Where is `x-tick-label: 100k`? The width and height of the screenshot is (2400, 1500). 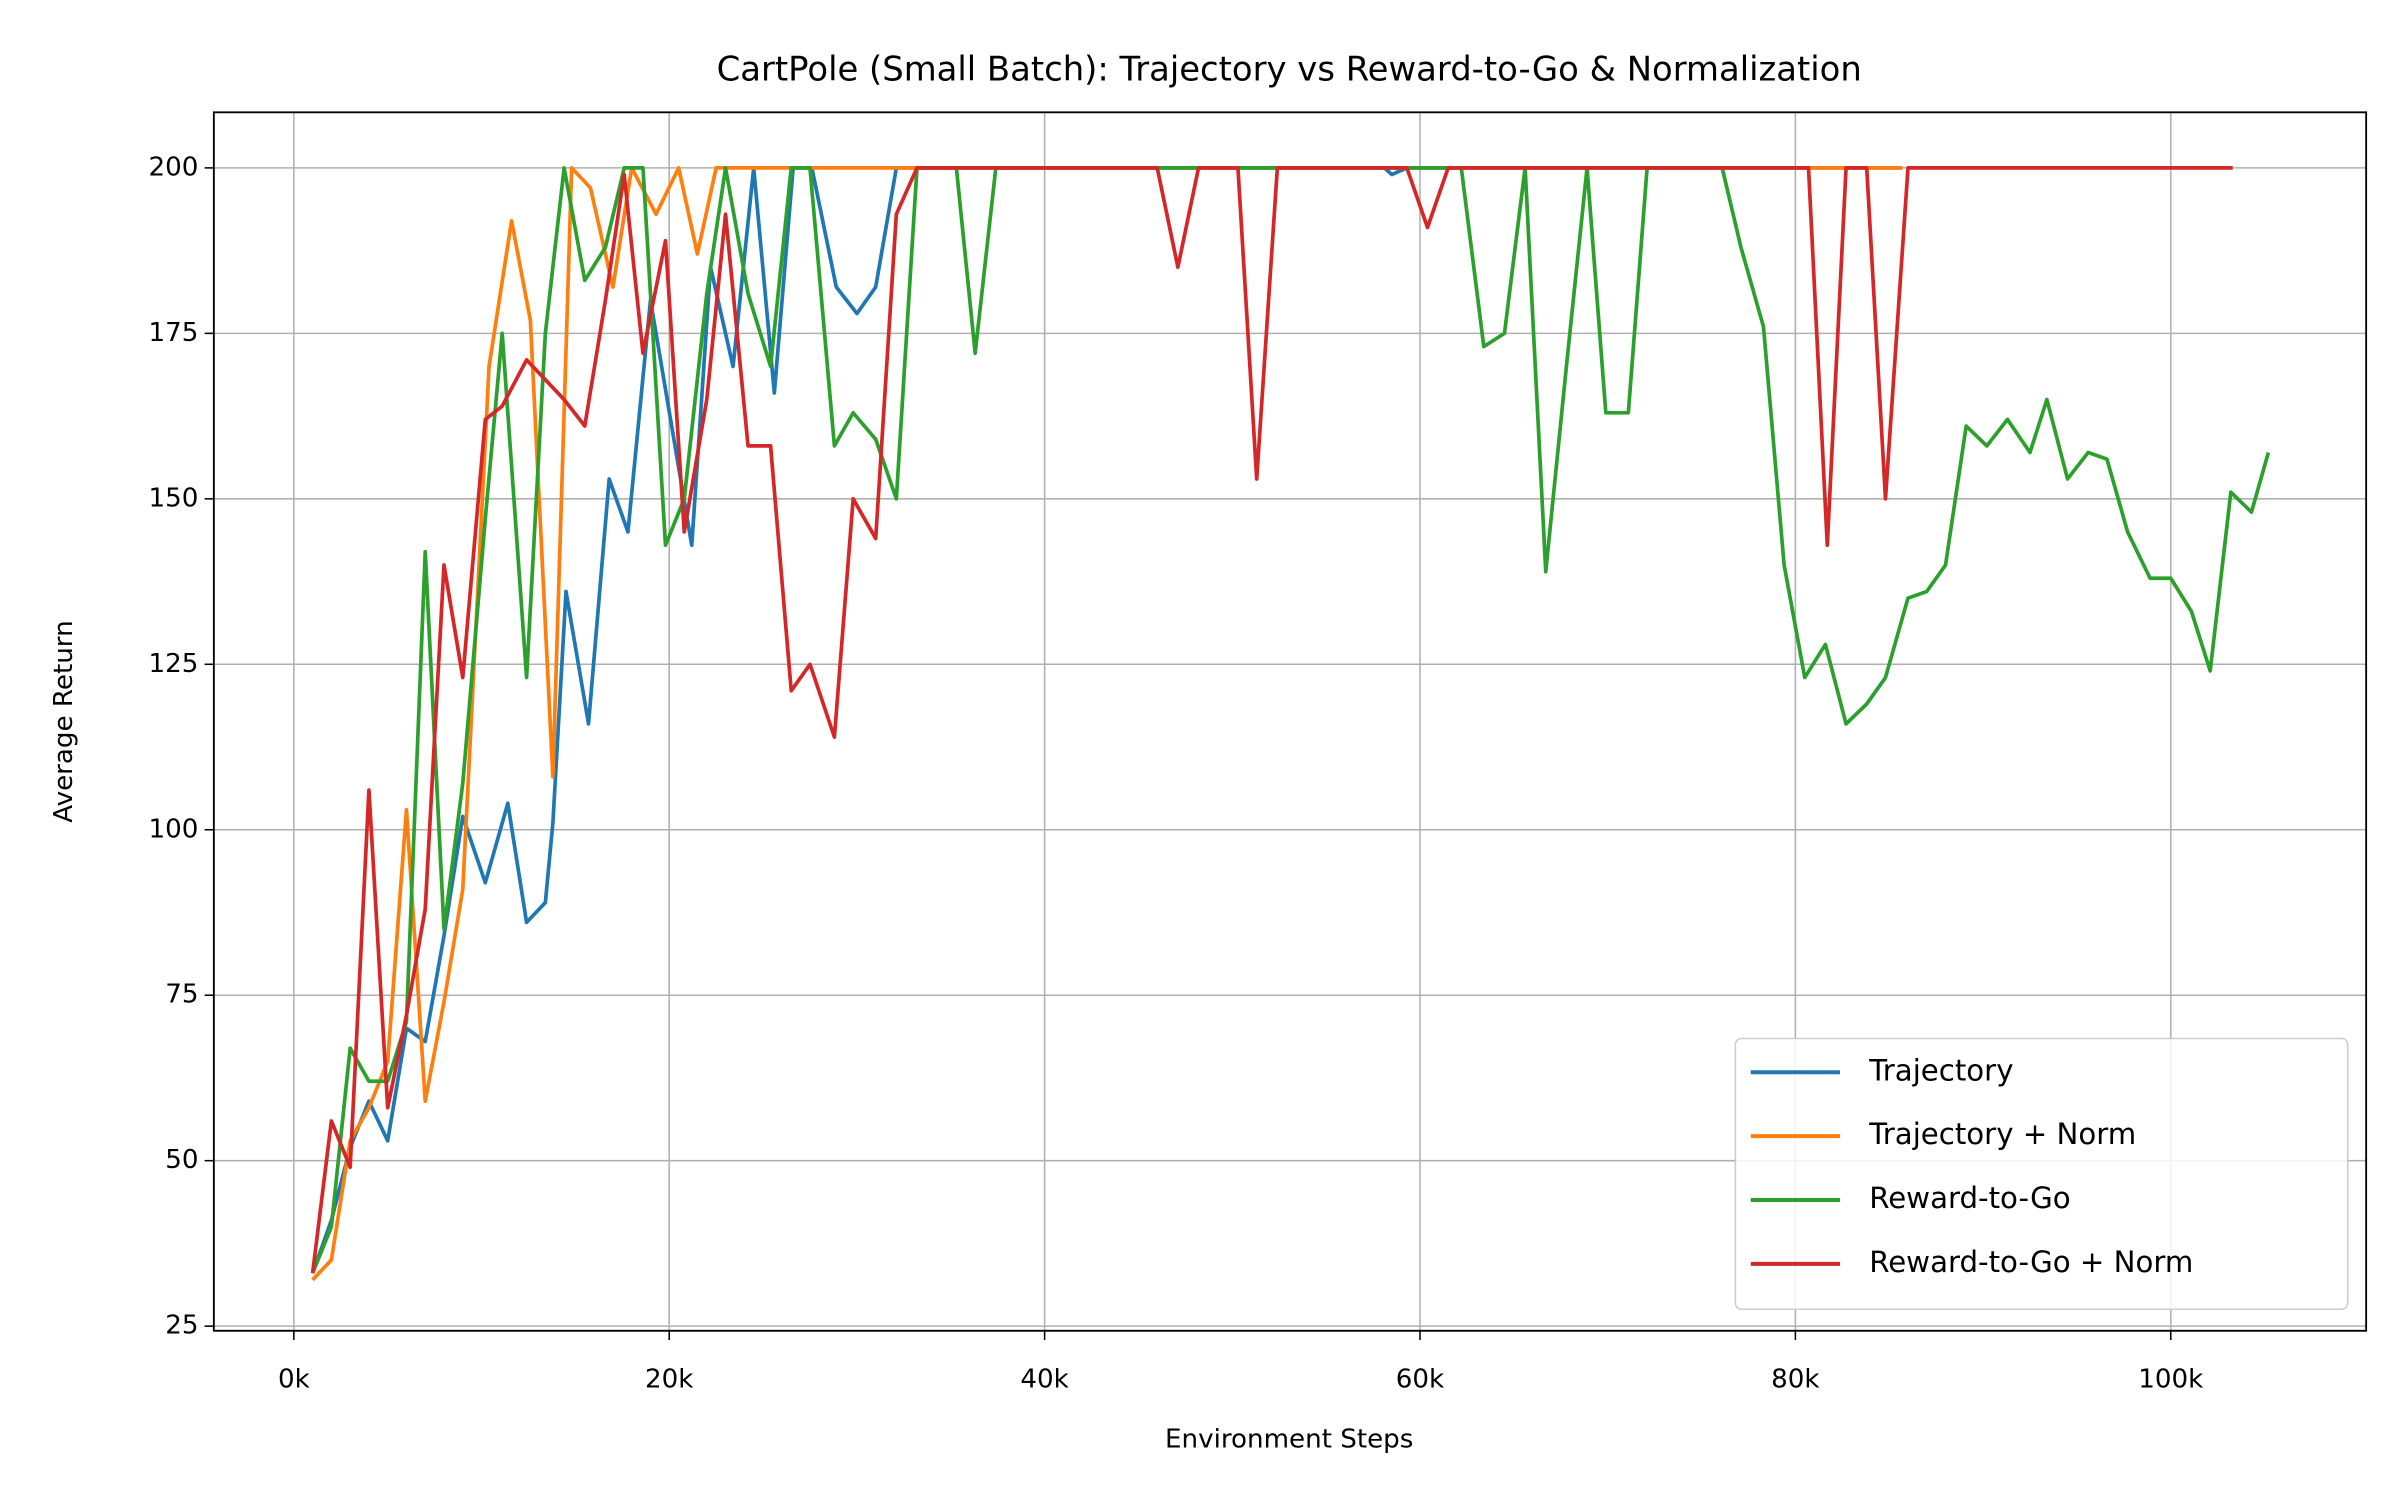 x-tick-label: 100k is located at coordinates (2171, 1380).